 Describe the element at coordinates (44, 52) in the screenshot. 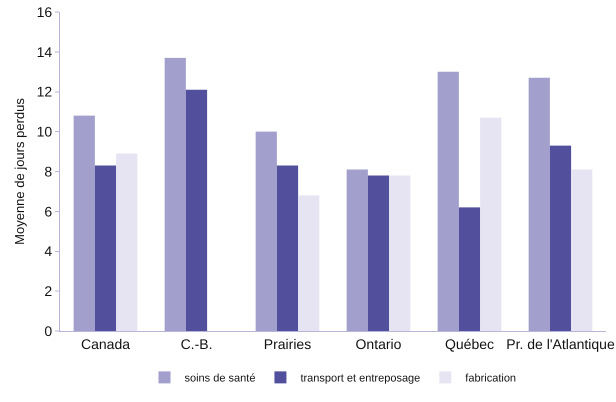

I see `y-tick-label: 14` at that location.